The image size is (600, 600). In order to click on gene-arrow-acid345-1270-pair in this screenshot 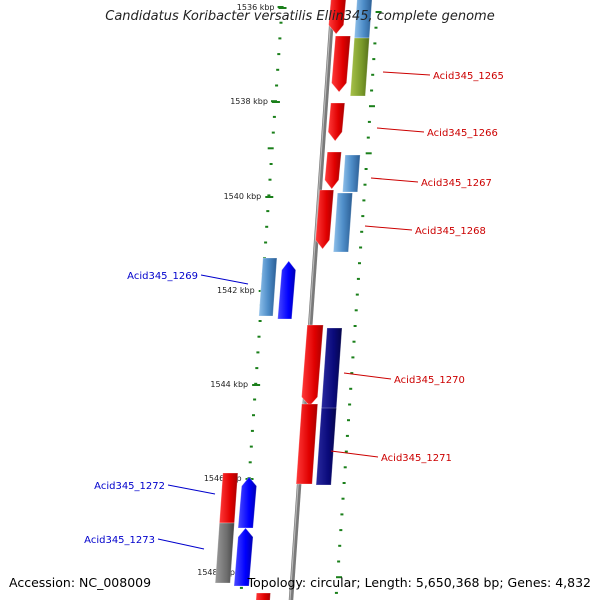, I will do `click(331, 369)`.